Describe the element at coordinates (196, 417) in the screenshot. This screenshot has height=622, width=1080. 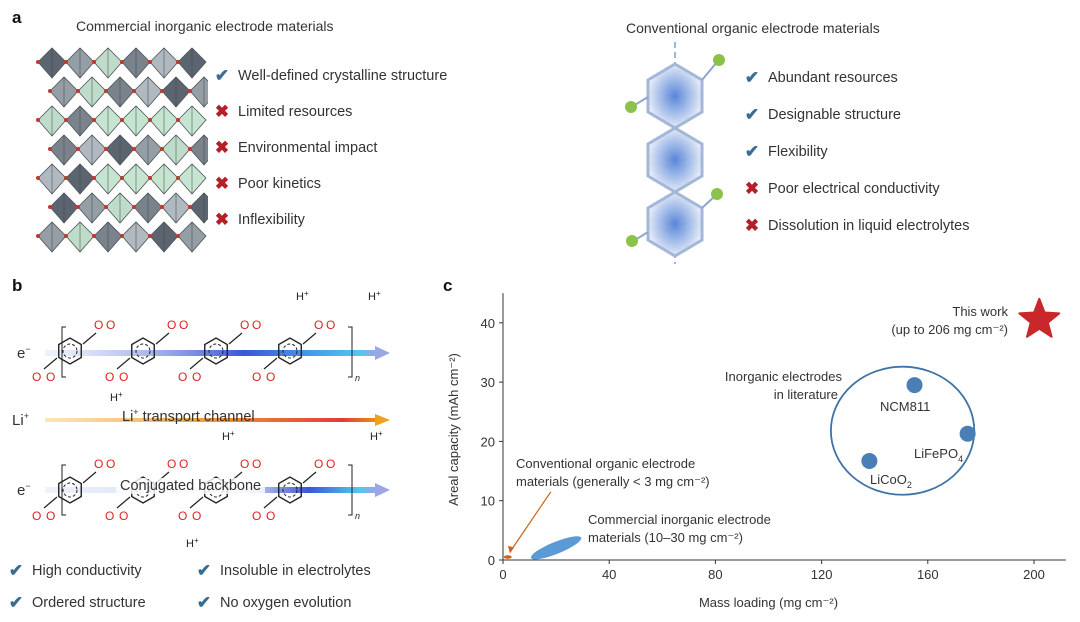
I see `channel-text: transport channel` at that location.